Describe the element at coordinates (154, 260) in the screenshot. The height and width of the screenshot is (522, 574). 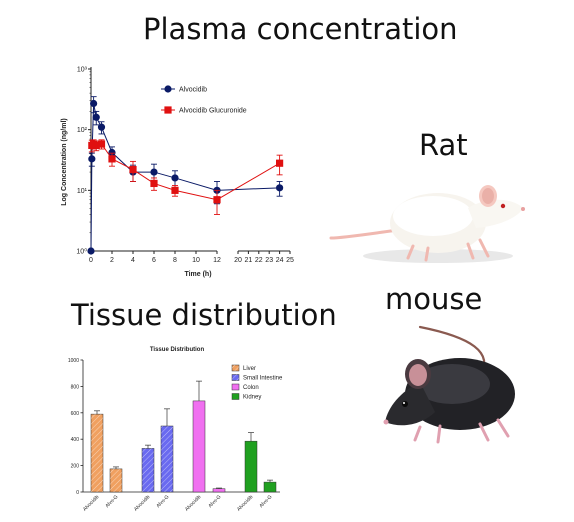
I see `plasma-x-tick-label: 6` at that location.